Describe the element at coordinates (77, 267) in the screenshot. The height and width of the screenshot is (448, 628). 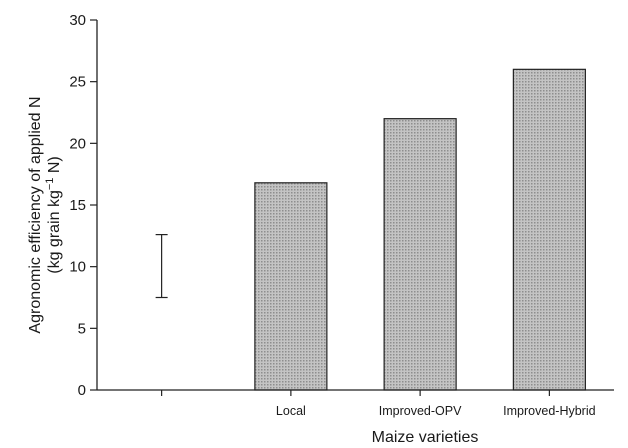
I see `y-tick-label: 10` at that location.